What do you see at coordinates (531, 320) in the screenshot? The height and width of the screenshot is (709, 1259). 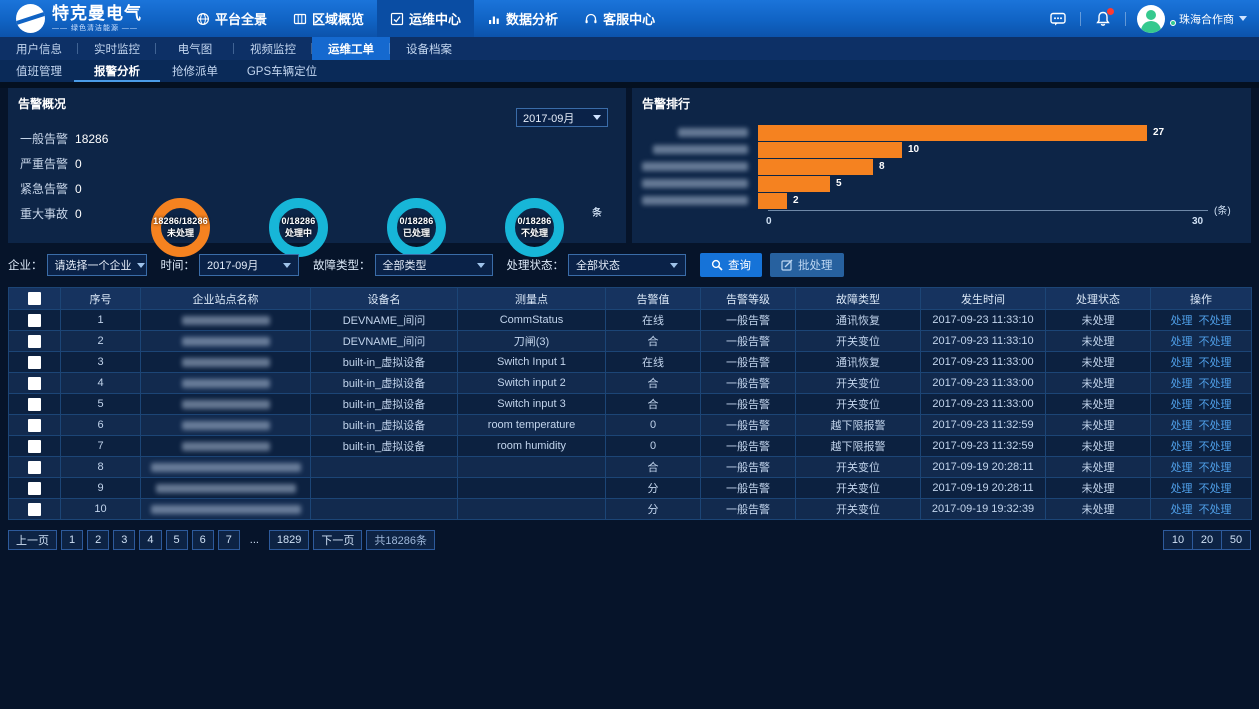 I see `cell-point: CommStatus` at bounding box center [531, 320].